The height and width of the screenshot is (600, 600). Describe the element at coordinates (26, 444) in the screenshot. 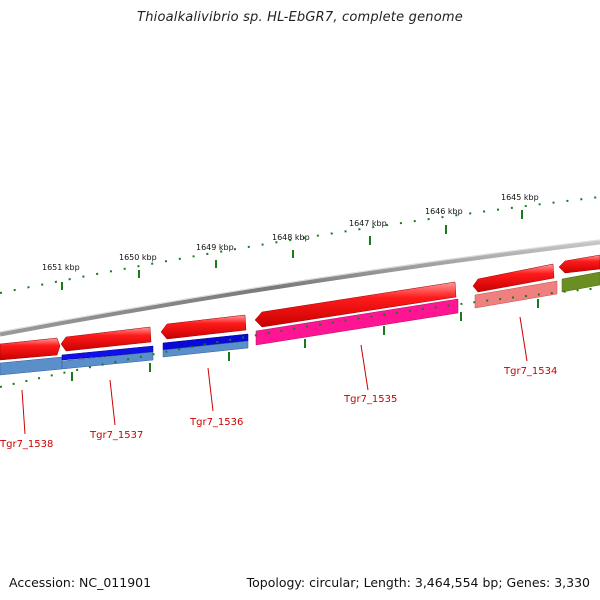

I see `gene-label-tgr7-1538: Tgr7_1538` at that location.